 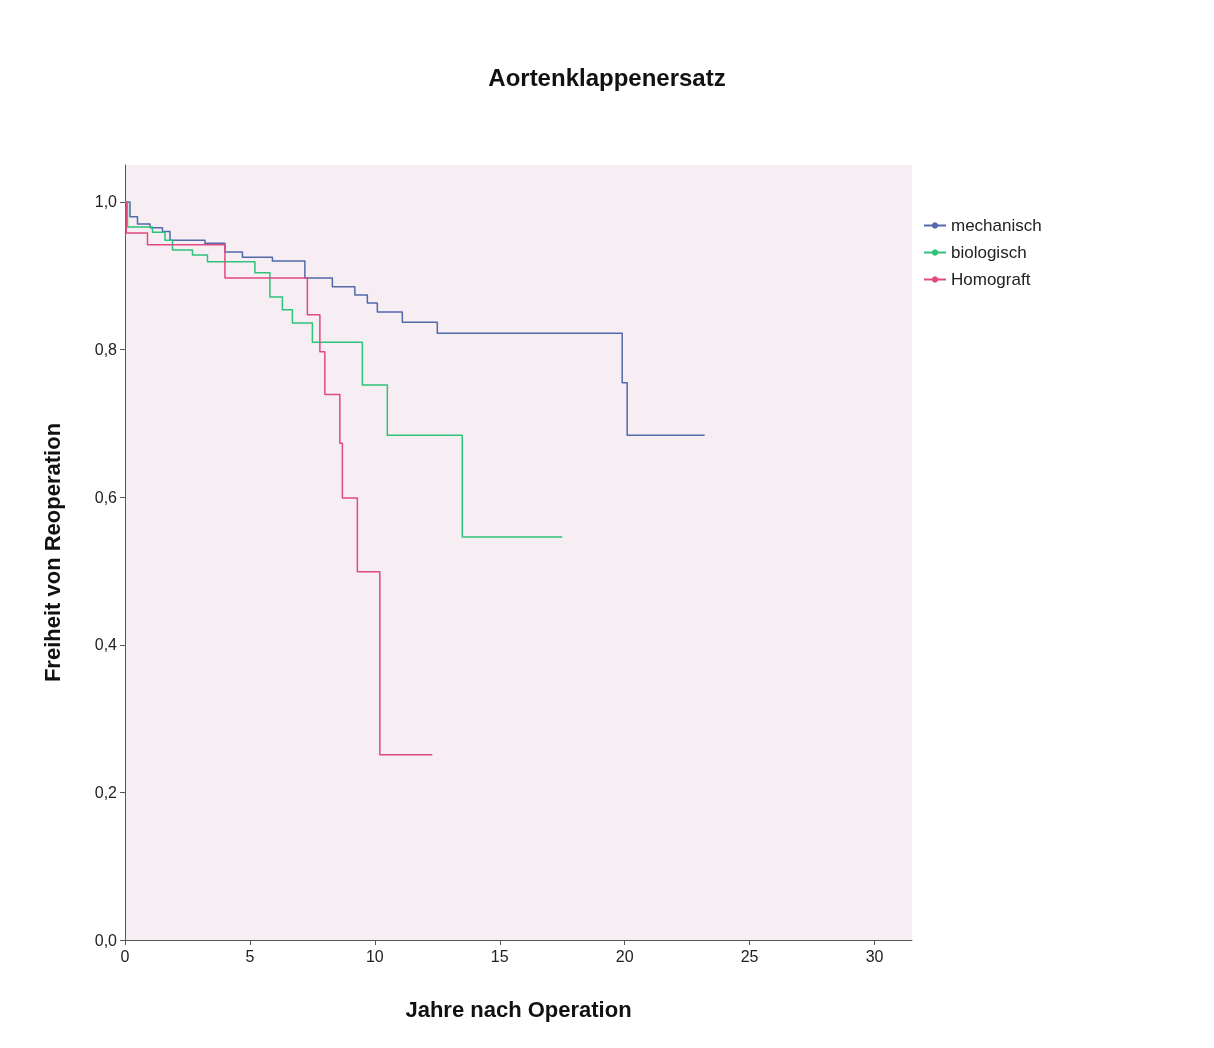 What do you see at coordinates (374, 956) in the screenshot?
I see `x-tick-label: 10` at bounding box center [374, 956].